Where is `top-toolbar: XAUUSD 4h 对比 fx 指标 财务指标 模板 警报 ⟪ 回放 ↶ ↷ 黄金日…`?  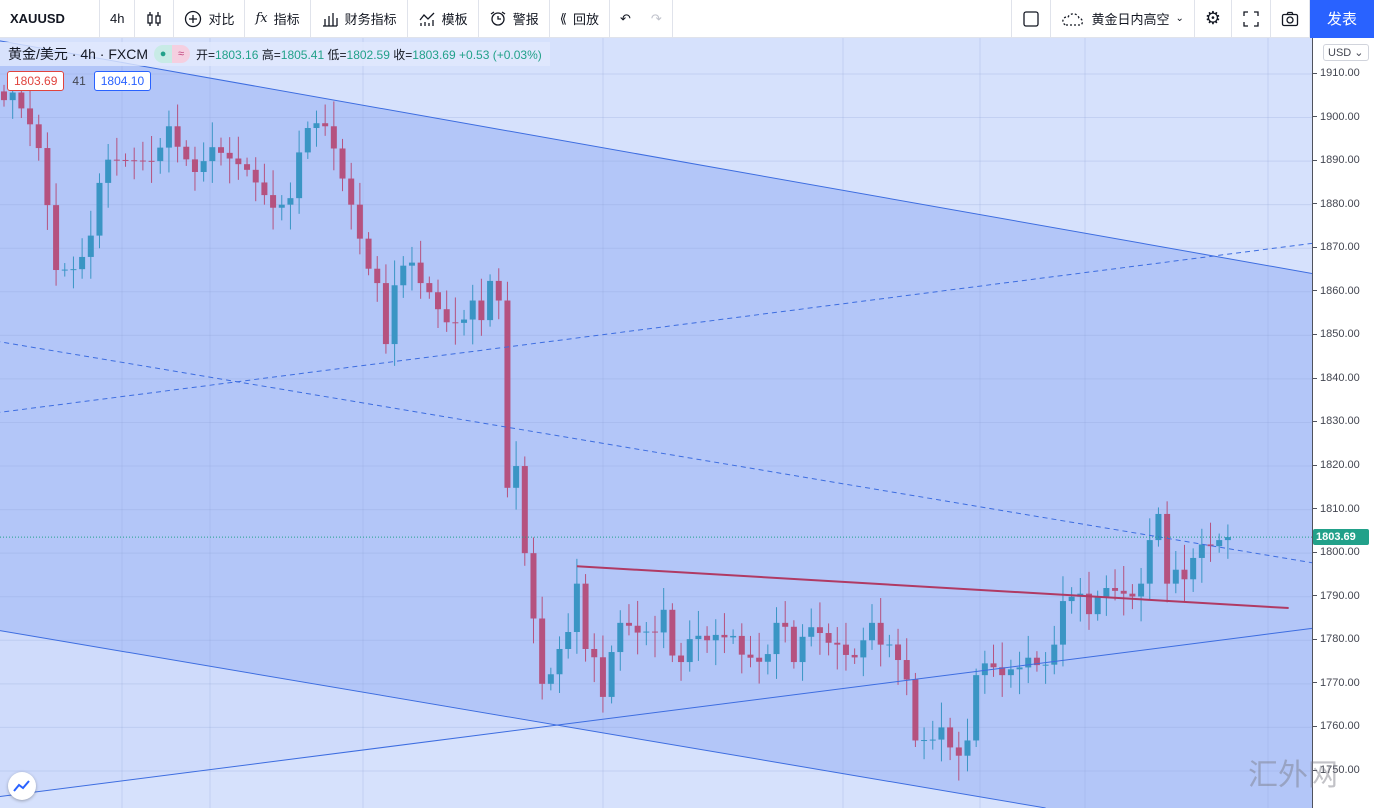
top-toolbar: XAUUSD 4h 对比 fx 指标 财务指标 模板 警报 ⟪ 回放 ↶ ↷ 黄金日… is located at coordinates (687, 19).